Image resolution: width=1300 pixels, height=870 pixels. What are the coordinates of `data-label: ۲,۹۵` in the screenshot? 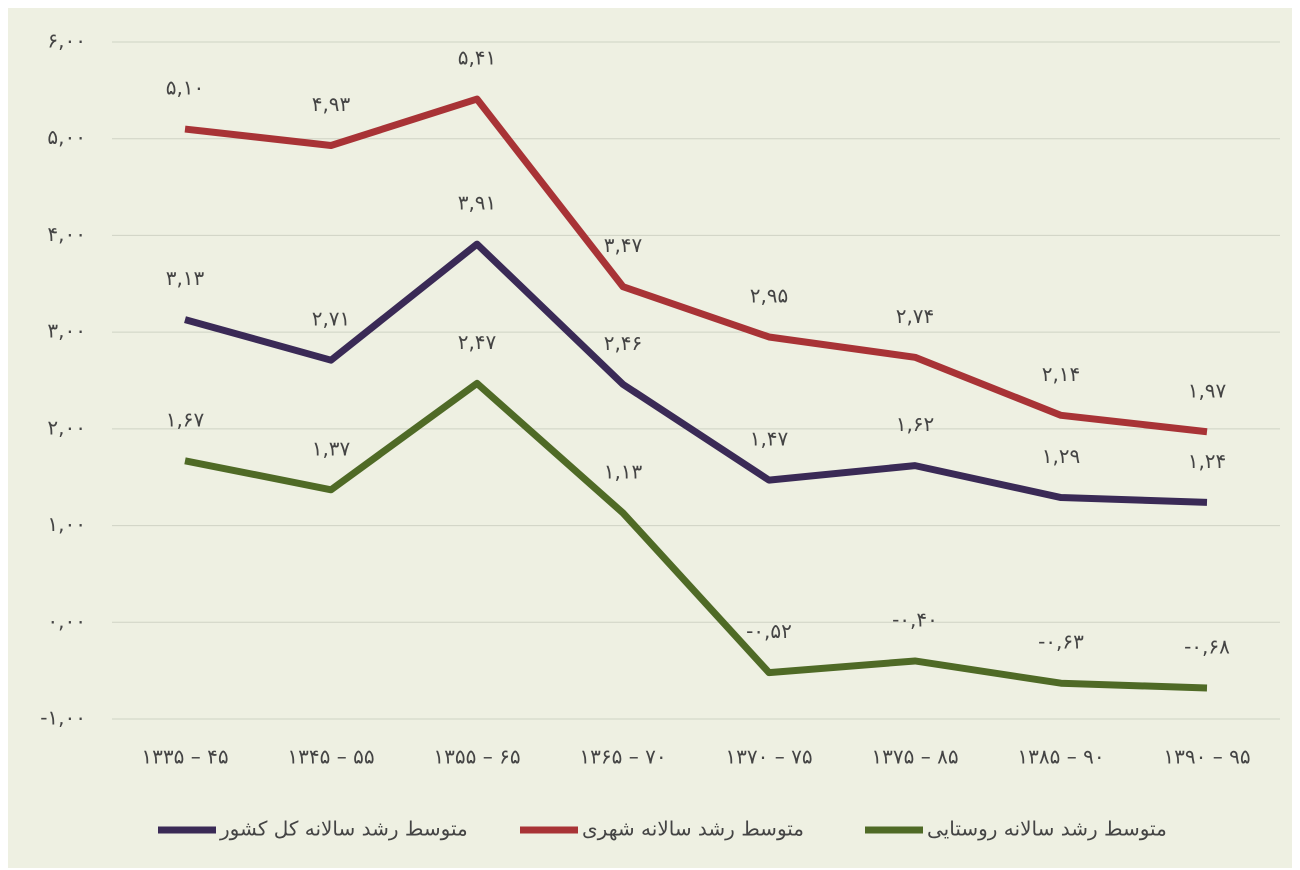 It's located at (769, 295).